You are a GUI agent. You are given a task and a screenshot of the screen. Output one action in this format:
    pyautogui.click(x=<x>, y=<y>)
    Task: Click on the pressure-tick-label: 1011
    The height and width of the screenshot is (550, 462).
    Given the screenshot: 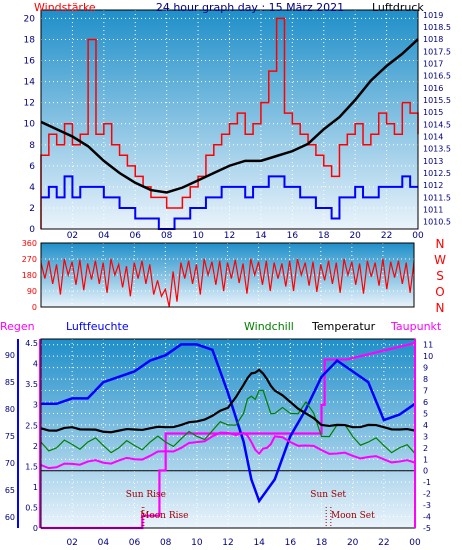 What is the action you would take?
    pyautogui.click(x=433, y=210)
    